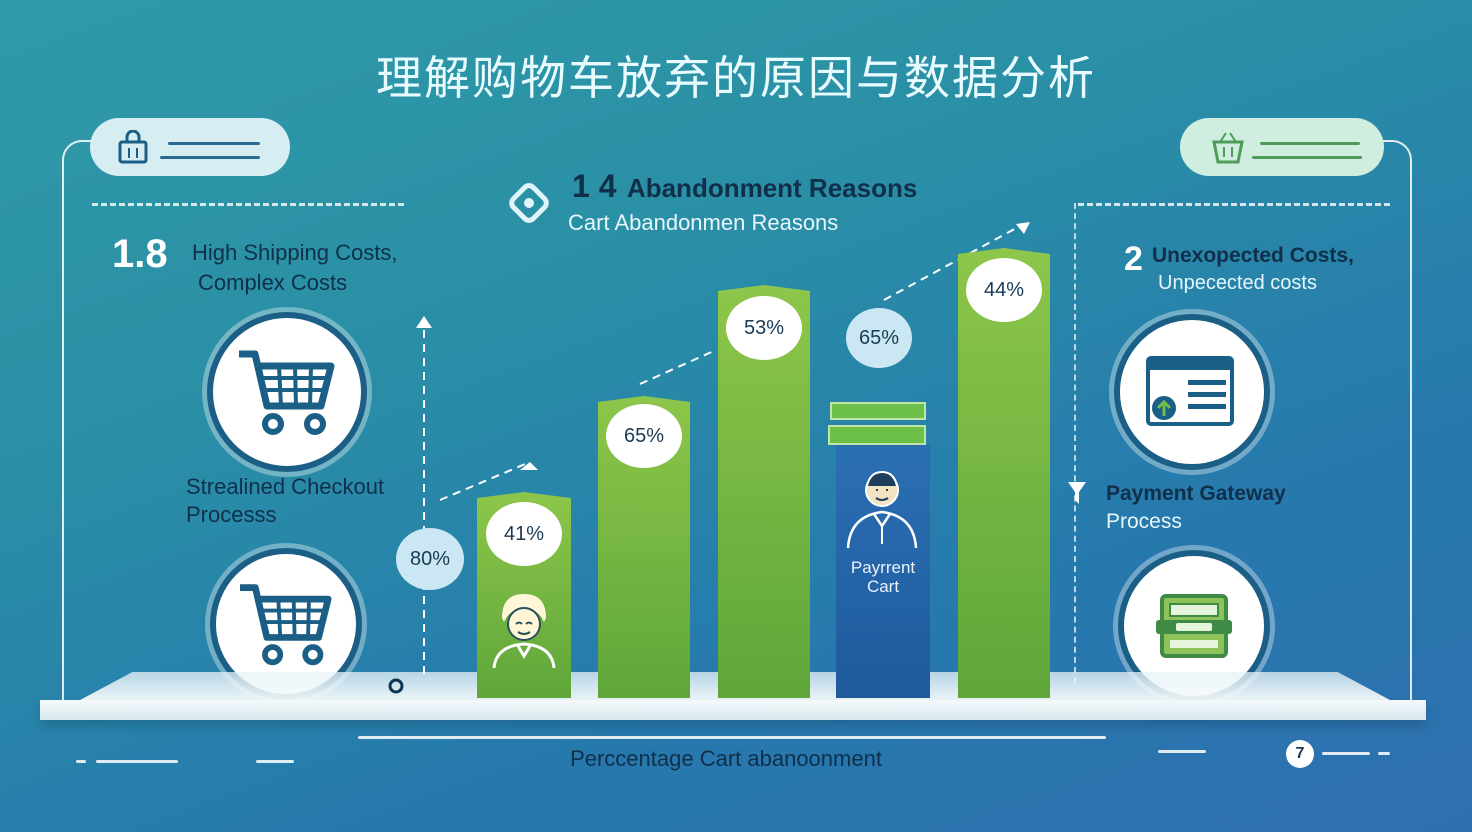 Image resolution: width=1472 pixels, height=832 pixels. I want to click on chart-bar, so click(1004, 473).